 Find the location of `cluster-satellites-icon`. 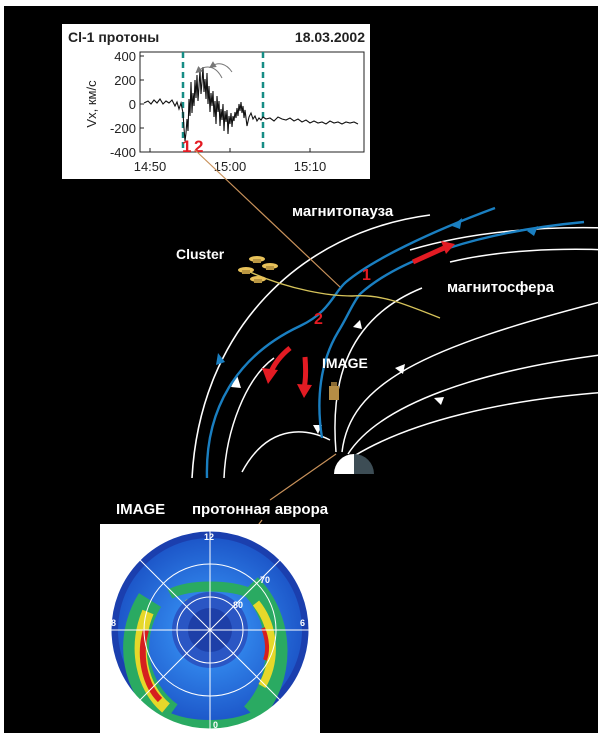

cluster-satellites-icon is located at coordinates (258, 269).